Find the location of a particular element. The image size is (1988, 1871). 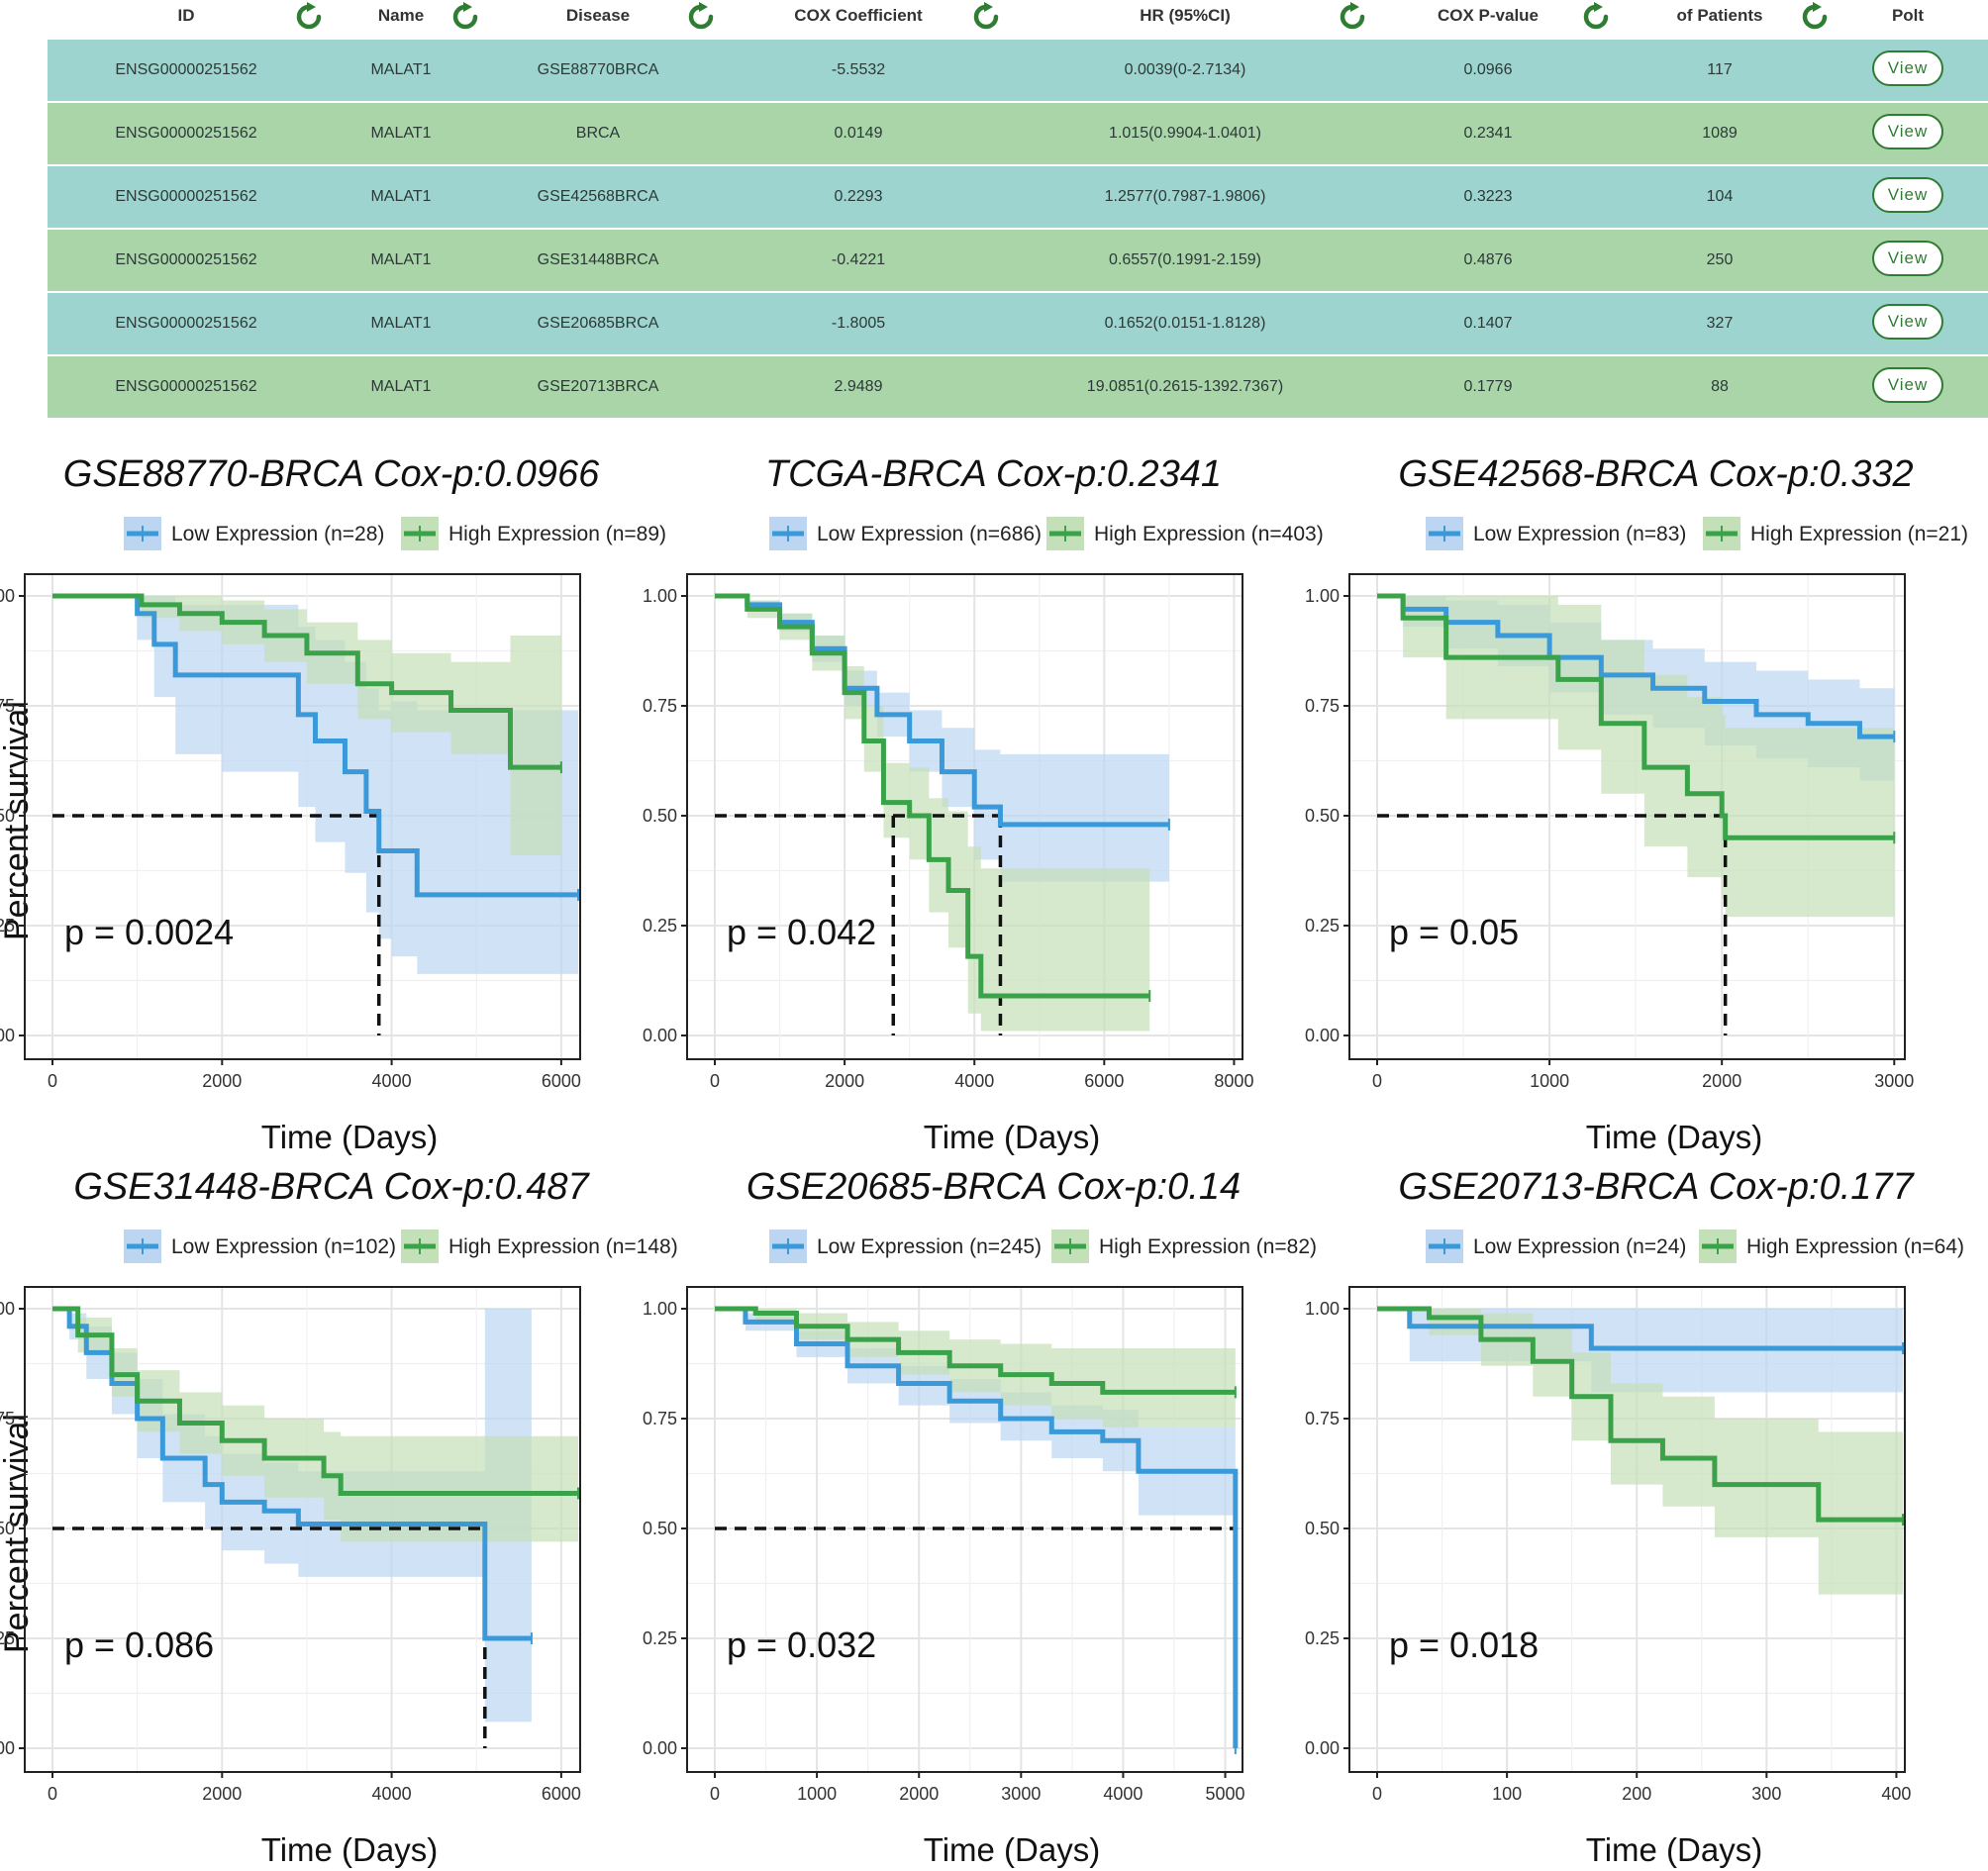

km-plot-svg: 0.00 0.25 0.50 0.75 1.00 0 100 200 300 400 is located at coordinates (1608, 1545).